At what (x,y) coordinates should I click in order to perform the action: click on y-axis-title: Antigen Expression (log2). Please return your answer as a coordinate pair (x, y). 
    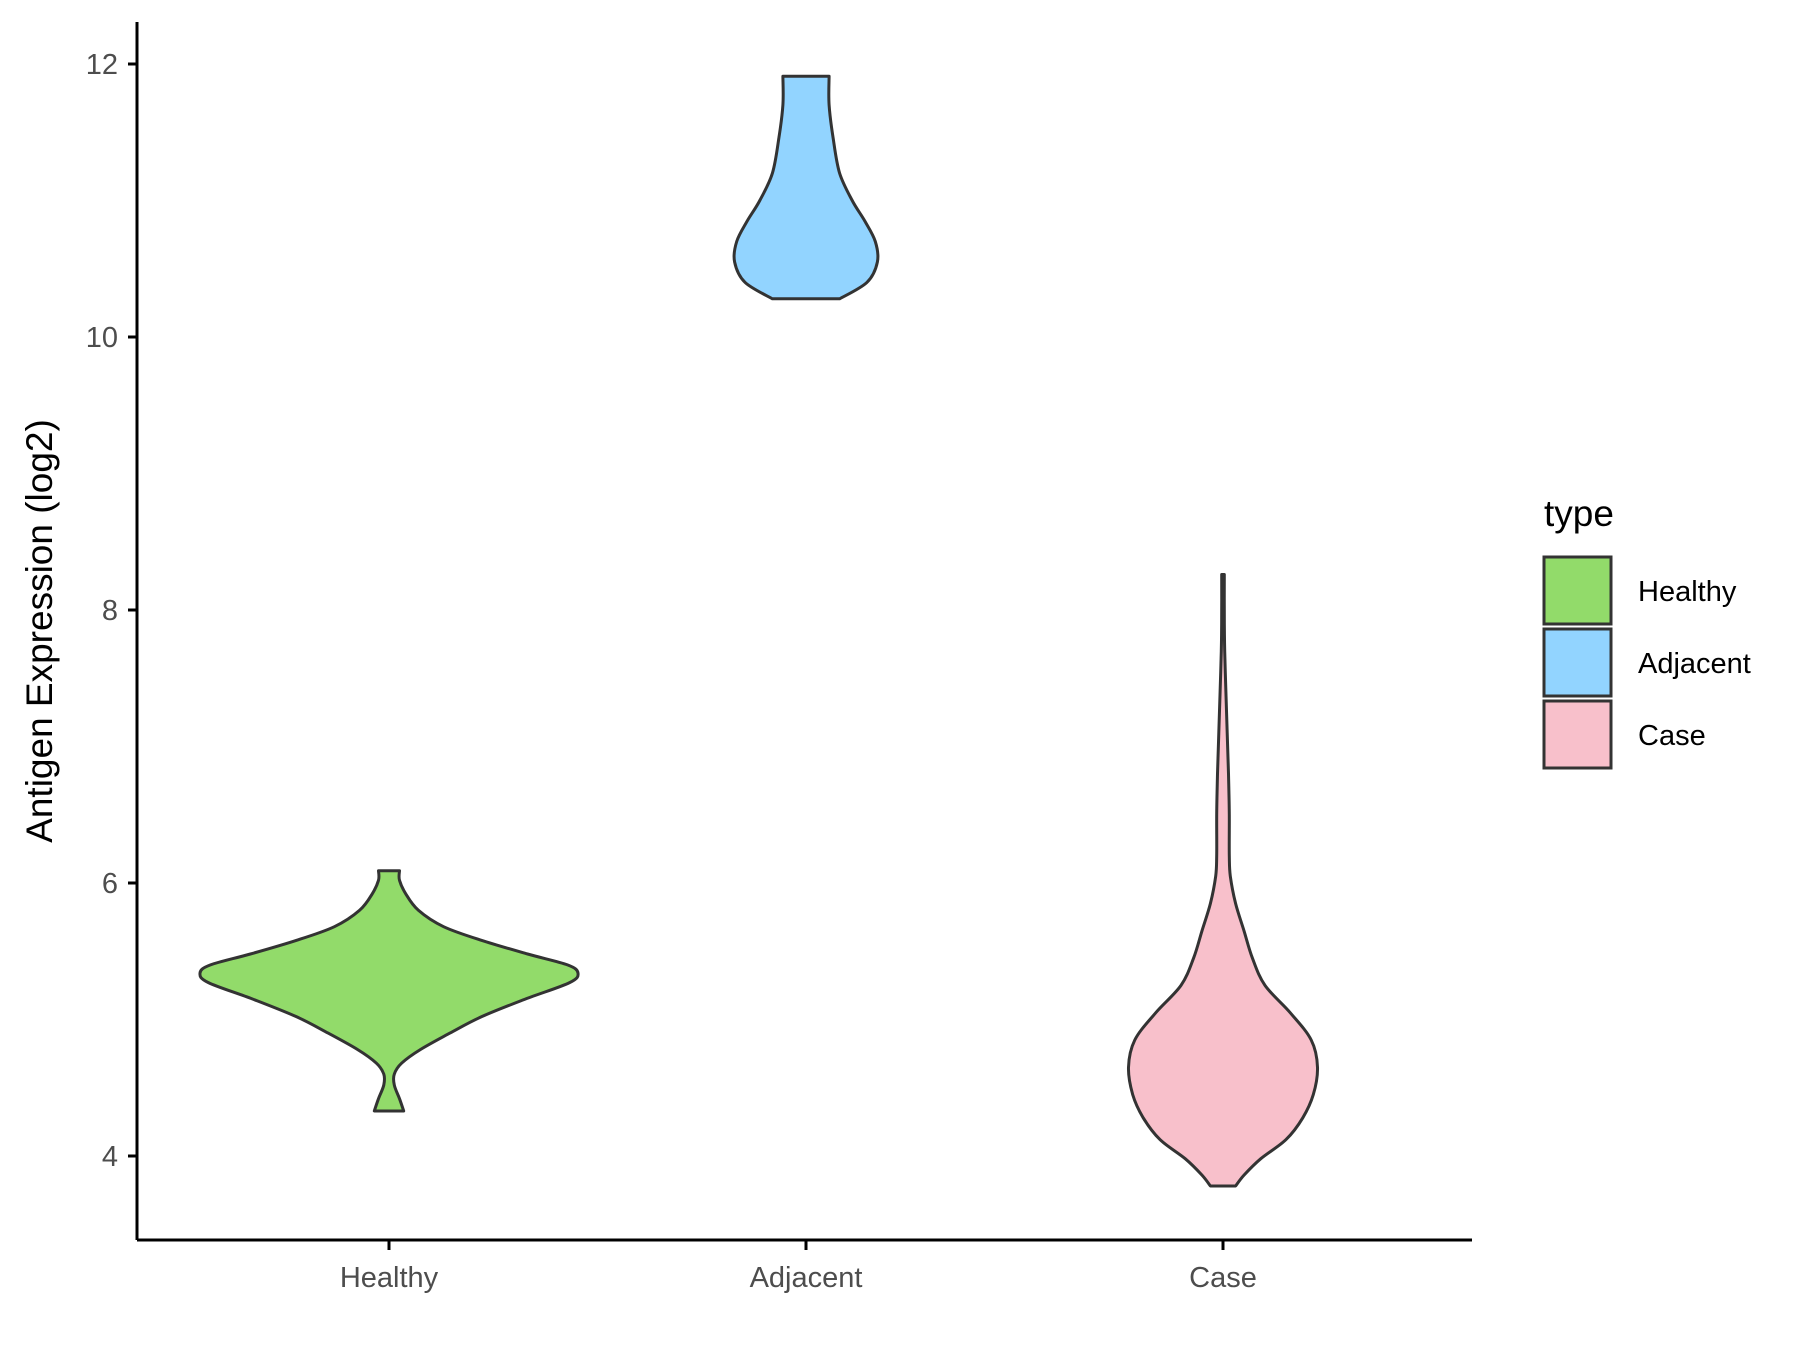
    Looking at the image, I should click on (39, 631).